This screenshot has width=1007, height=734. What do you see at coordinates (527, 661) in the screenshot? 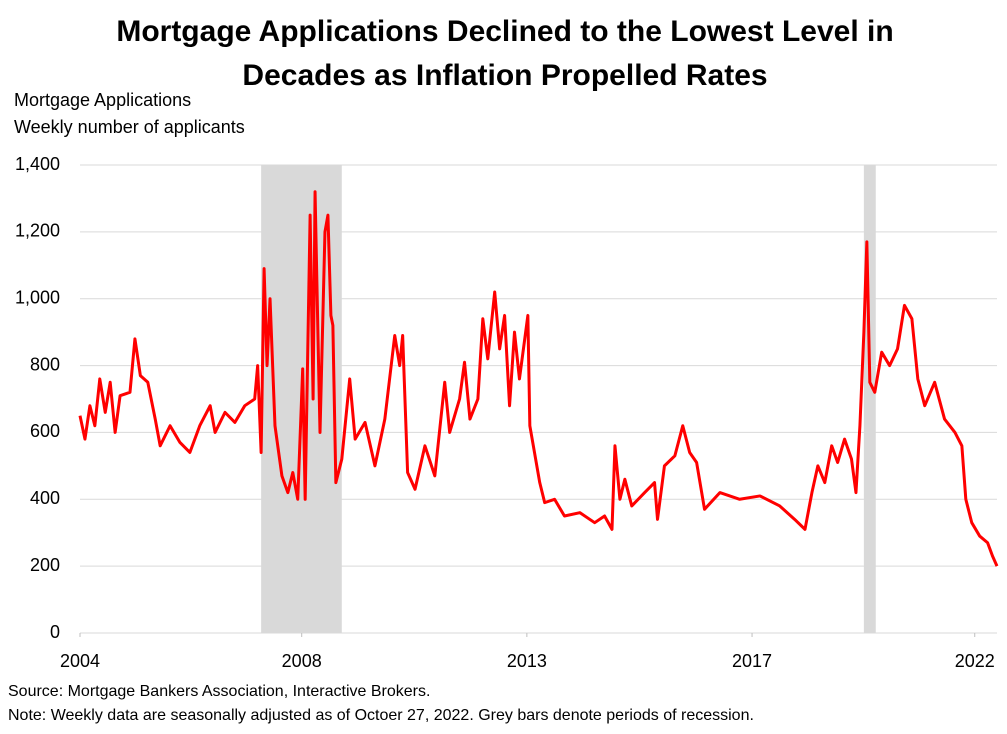
I see `x-tick-label: 2013` at bounding box center [527, 661].